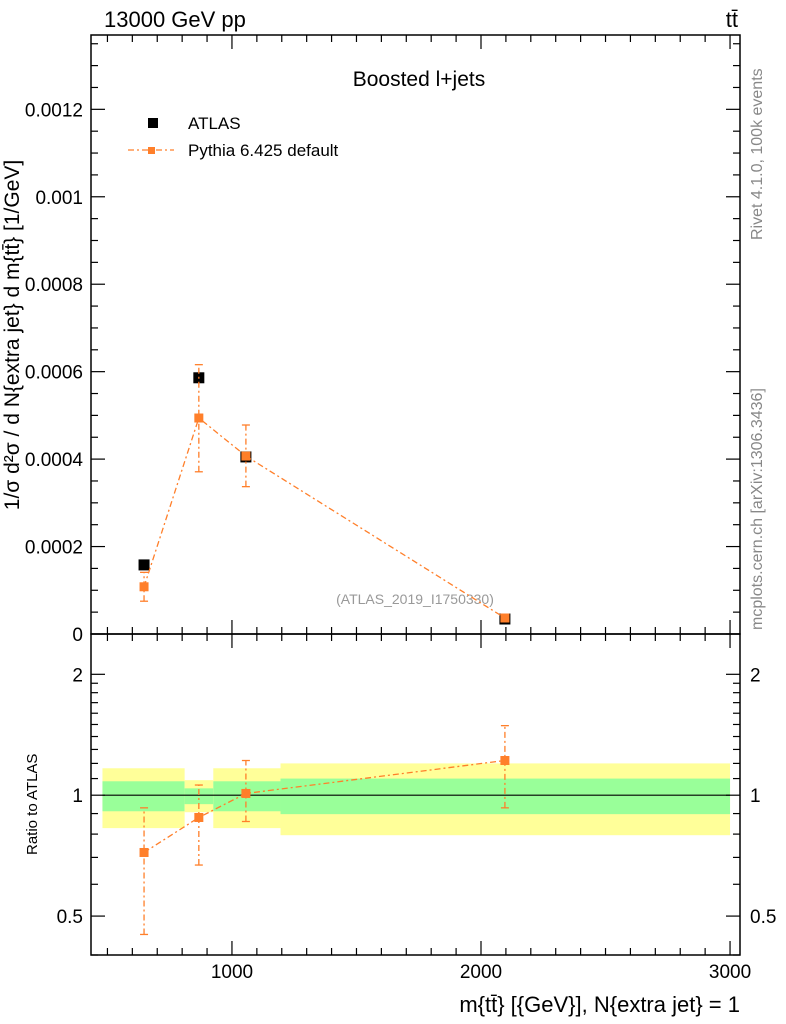 The height and width of the screenshot is (1024, 786). What do you see at coordinates (54, 110) in the screenshot?
I see `y-tick-label: 0.0012` at bounding box center [54, 110].